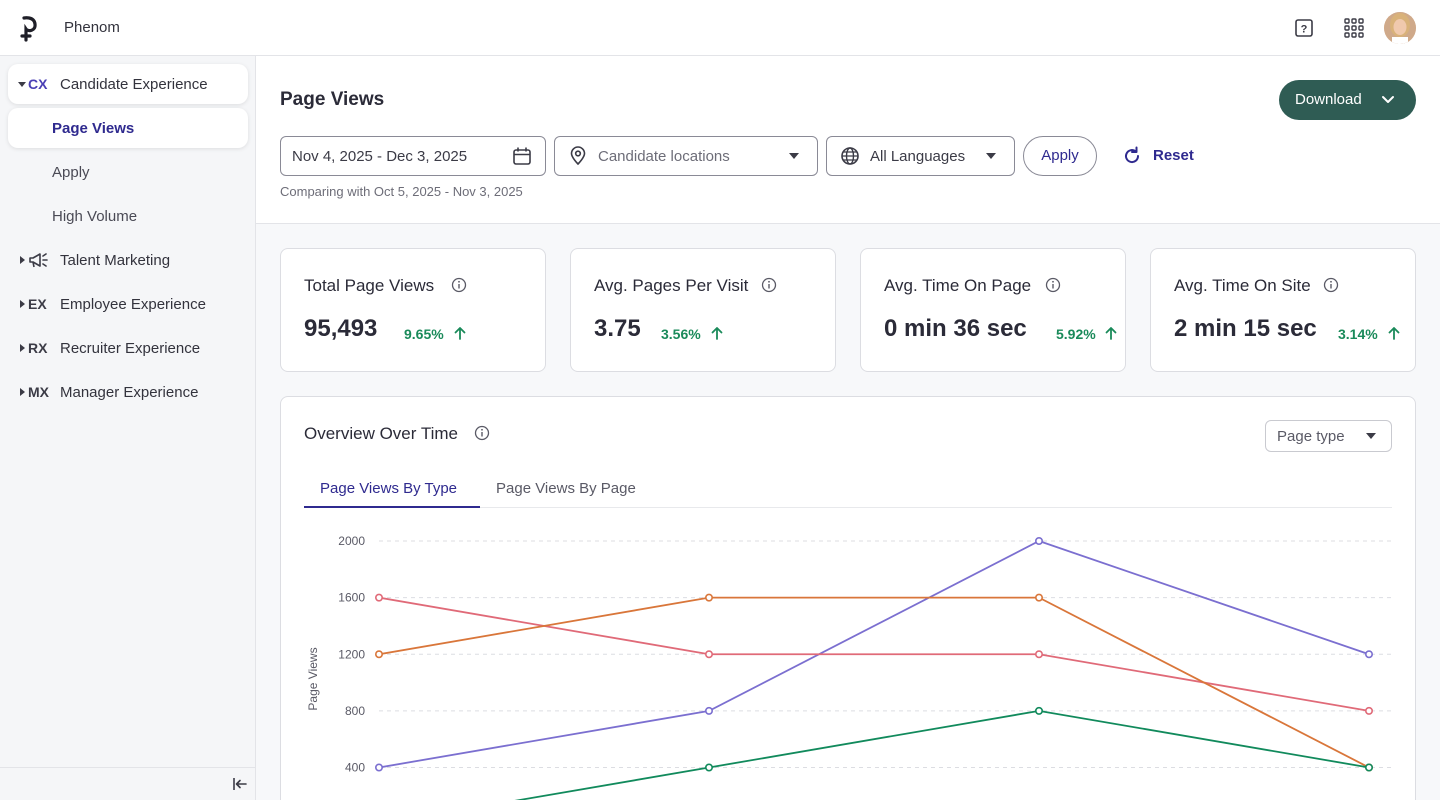  What do you see at coordinates (134, 84) in the screenshot?
I see `sidebar-group-label: Candidate Experience` at bounding box center [134, 84].